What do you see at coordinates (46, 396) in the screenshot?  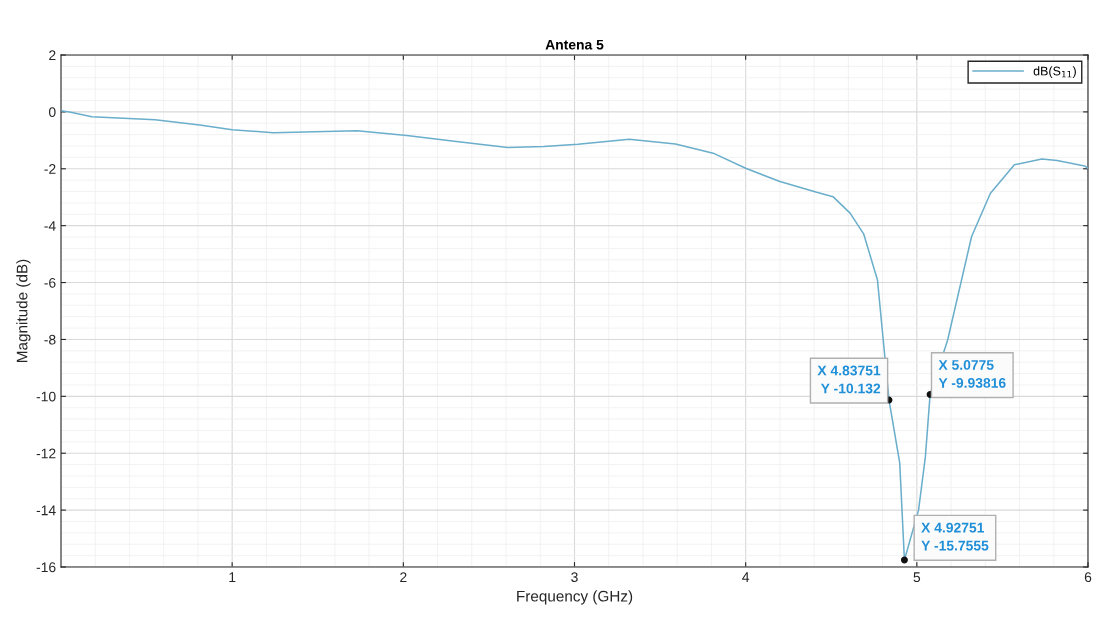 I see `y-tick-label: -10` at bounding box center [46, 396].